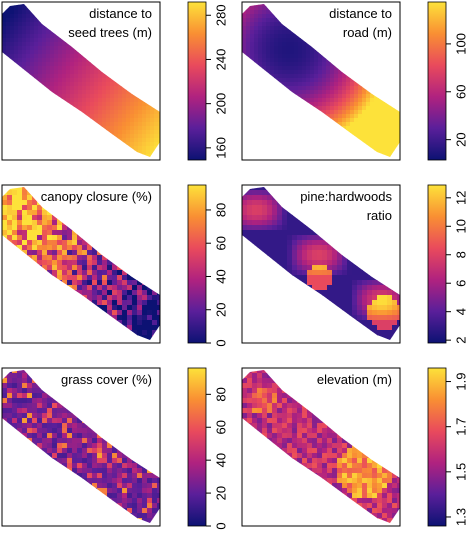 The width and height of the screenshot is (474, 538). What do you see at coordinates (110, 32) in the screenshot?
I see `title-line: seed trees (m)` at bounding box center [110, 32].